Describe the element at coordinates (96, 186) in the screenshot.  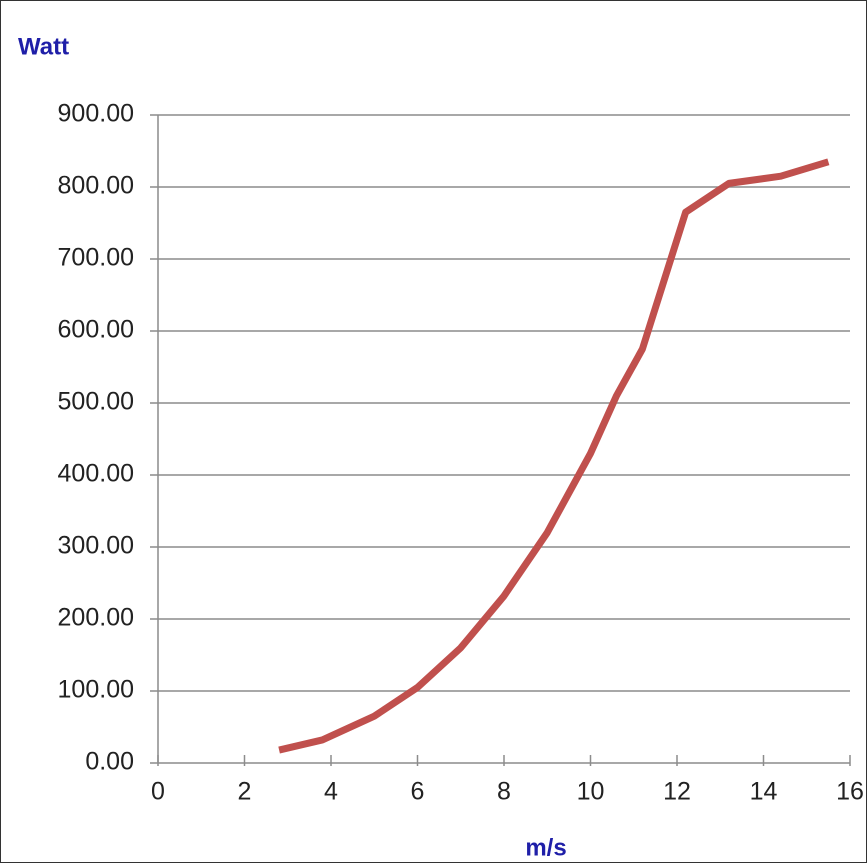
I see `y-tick-label: 800.00` at that location.